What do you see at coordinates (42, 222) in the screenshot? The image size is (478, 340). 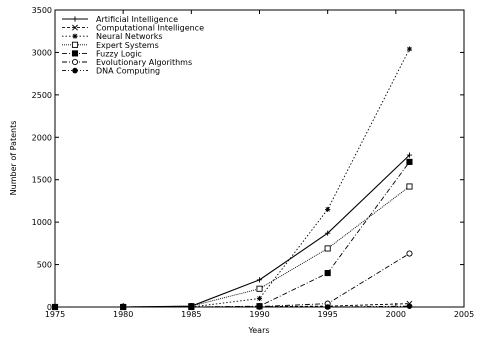 I see `y-tick-label: 1000` at bounding box center [42, 222].